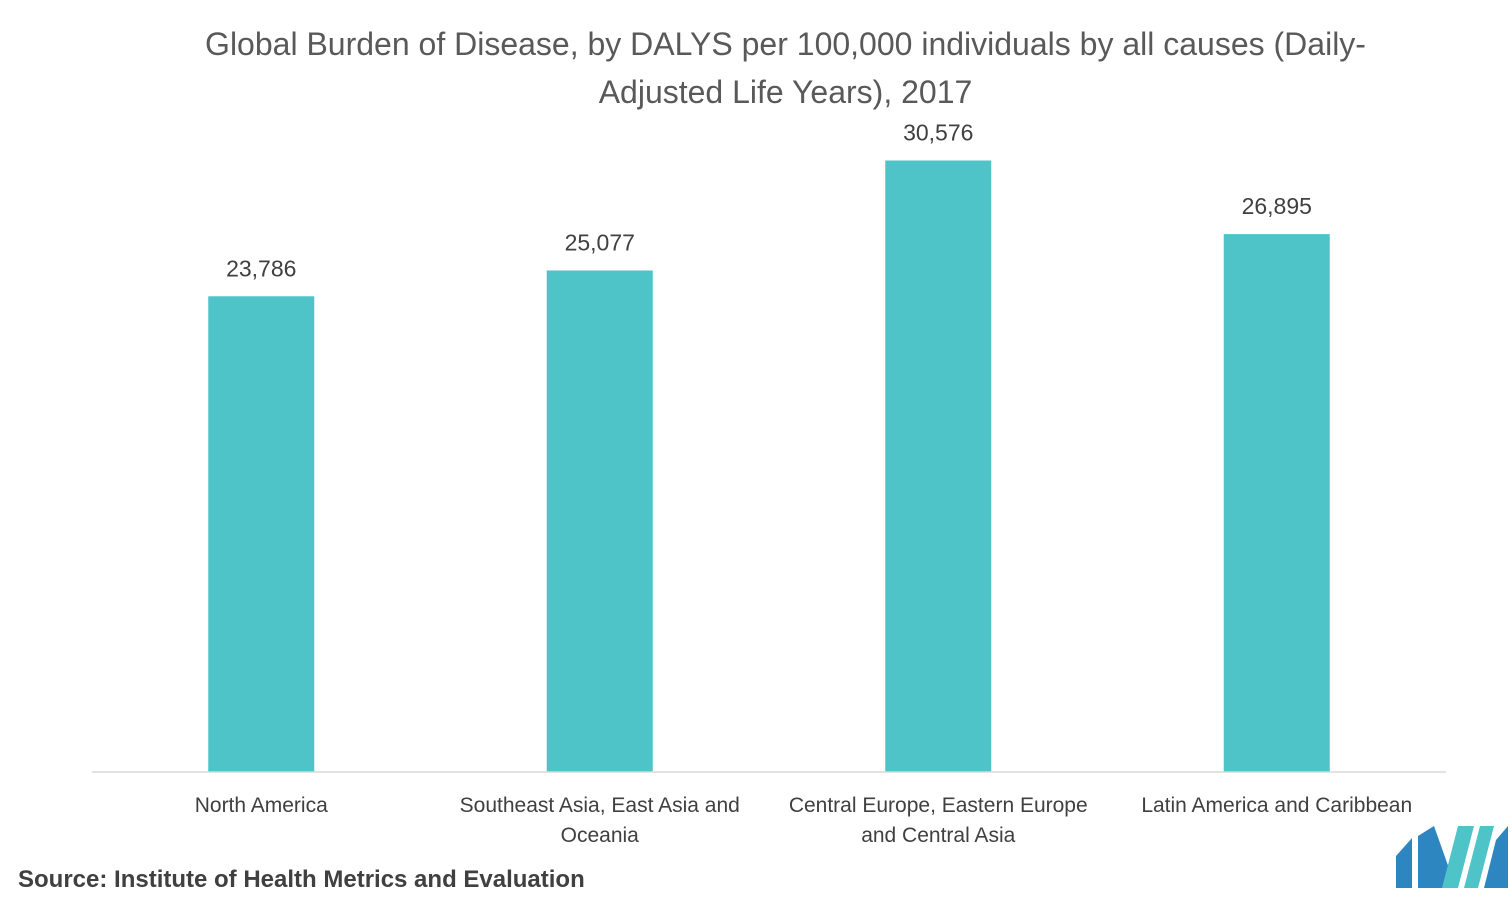  Describe the element at coordinates (600, 820) in the screenshot. I see `category-label-1: Southeast Asia, East Asia and Oceania` at that location.